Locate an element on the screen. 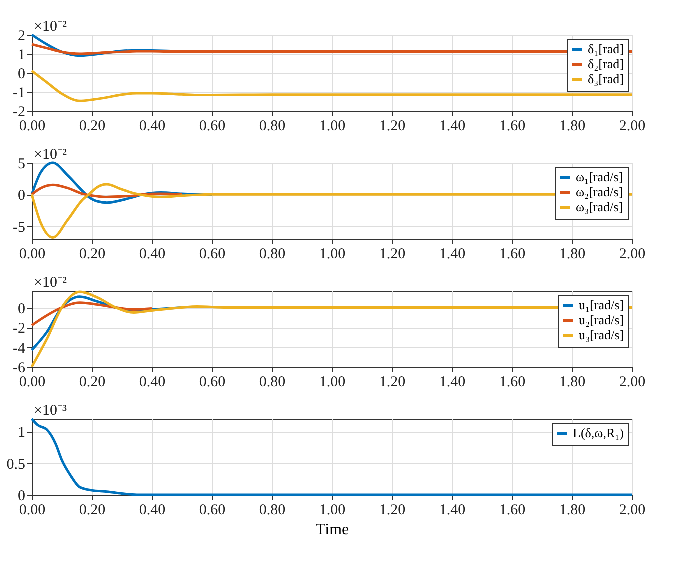  x-axis-title: Time is located at coordinates (333, 530).